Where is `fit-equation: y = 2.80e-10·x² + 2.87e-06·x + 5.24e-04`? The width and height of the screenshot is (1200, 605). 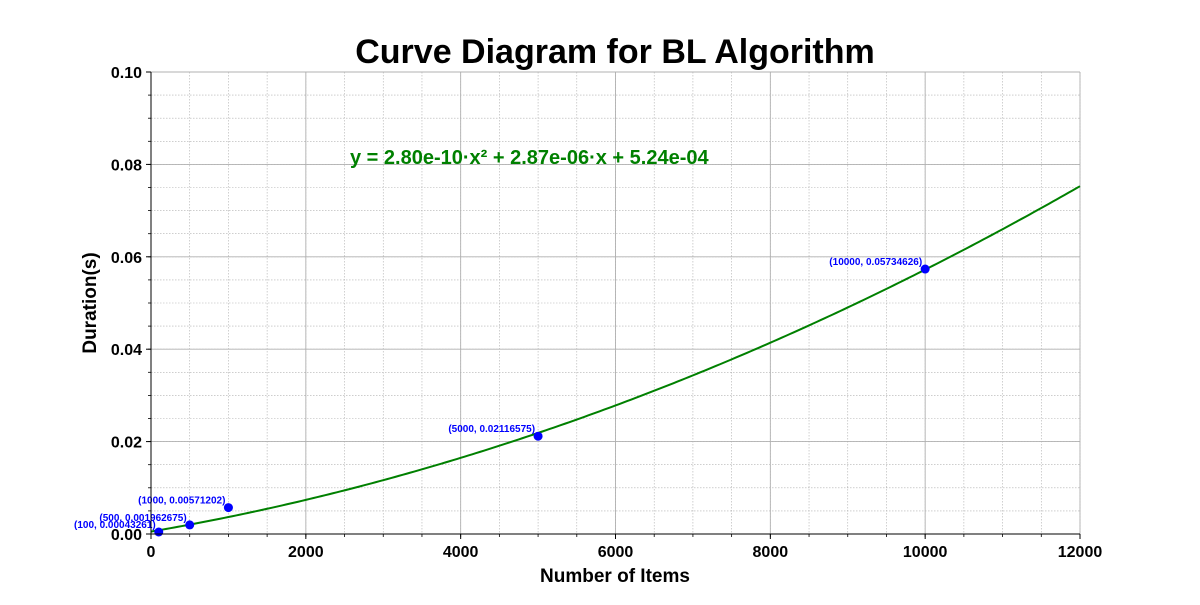 fit-equation: y = 2.80e-10·x² + 2.87e-06·x + 5.24e-04 is located at coordinates (529, 158).